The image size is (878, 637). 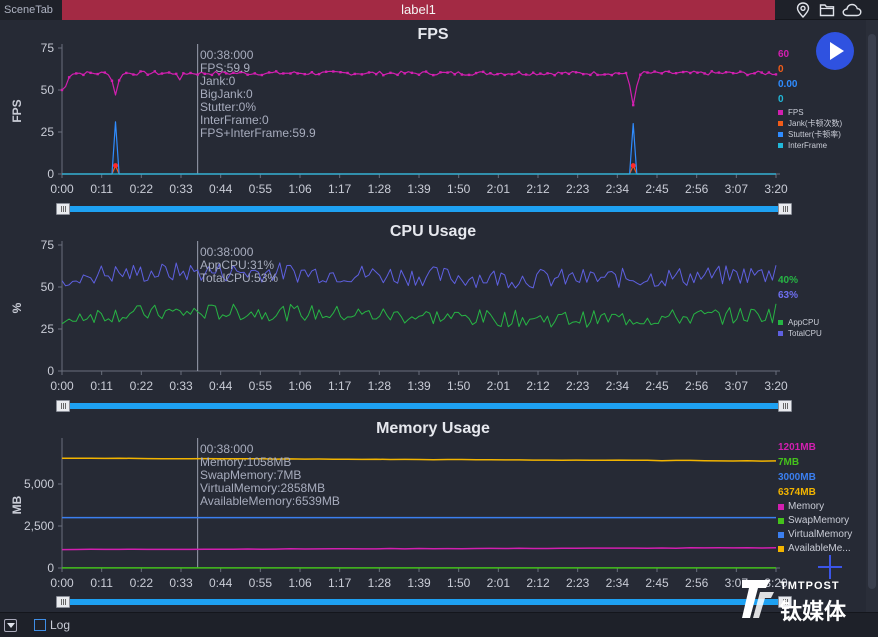 I want to click on cpu-x-tick-label: 1:50, so click(x=459, y=386).